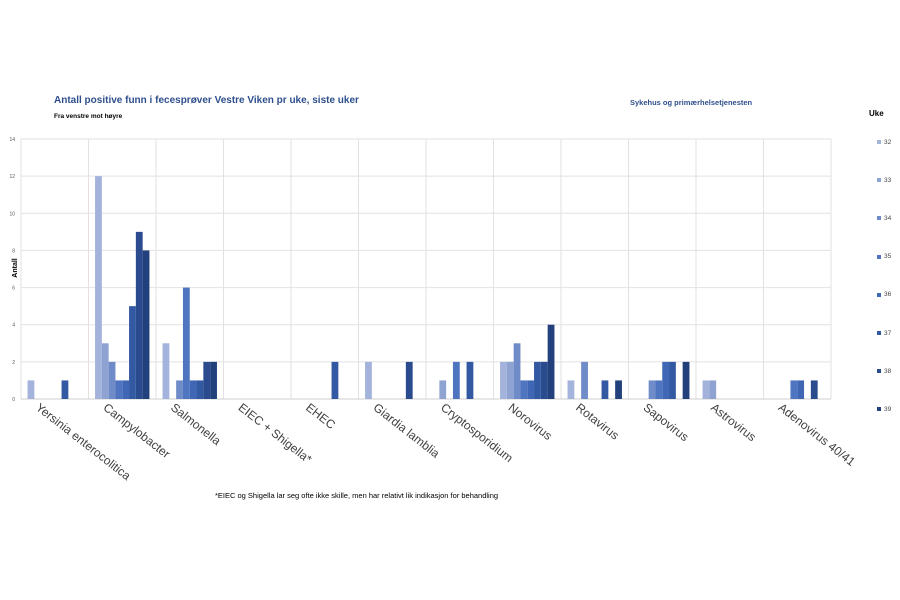  Describe the element at coordinates (12, 214) in the screenshot. I see `y-tick-label: 10` at that location.